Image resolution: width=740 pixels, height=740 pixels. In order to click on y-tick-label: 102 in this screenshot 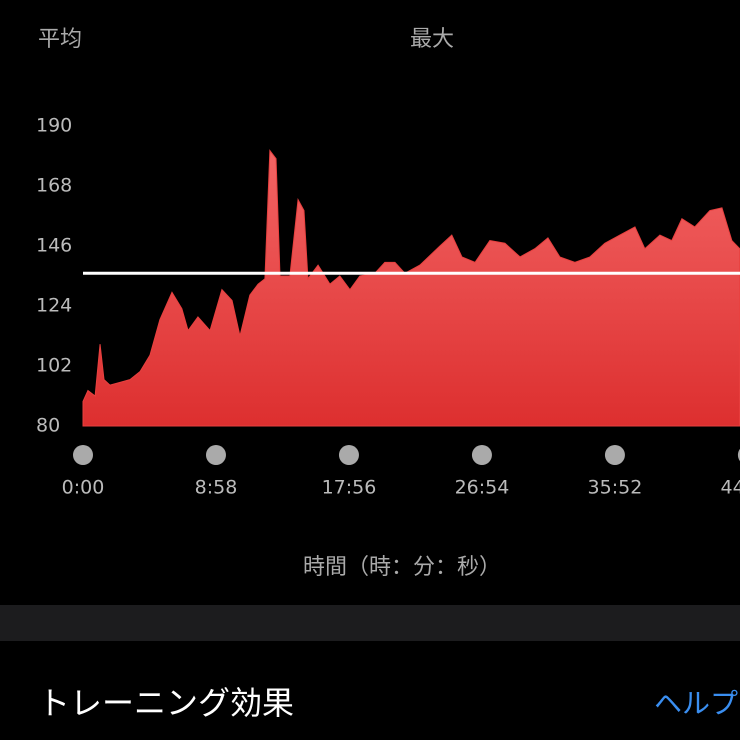, I will do `click(54, 366)`.